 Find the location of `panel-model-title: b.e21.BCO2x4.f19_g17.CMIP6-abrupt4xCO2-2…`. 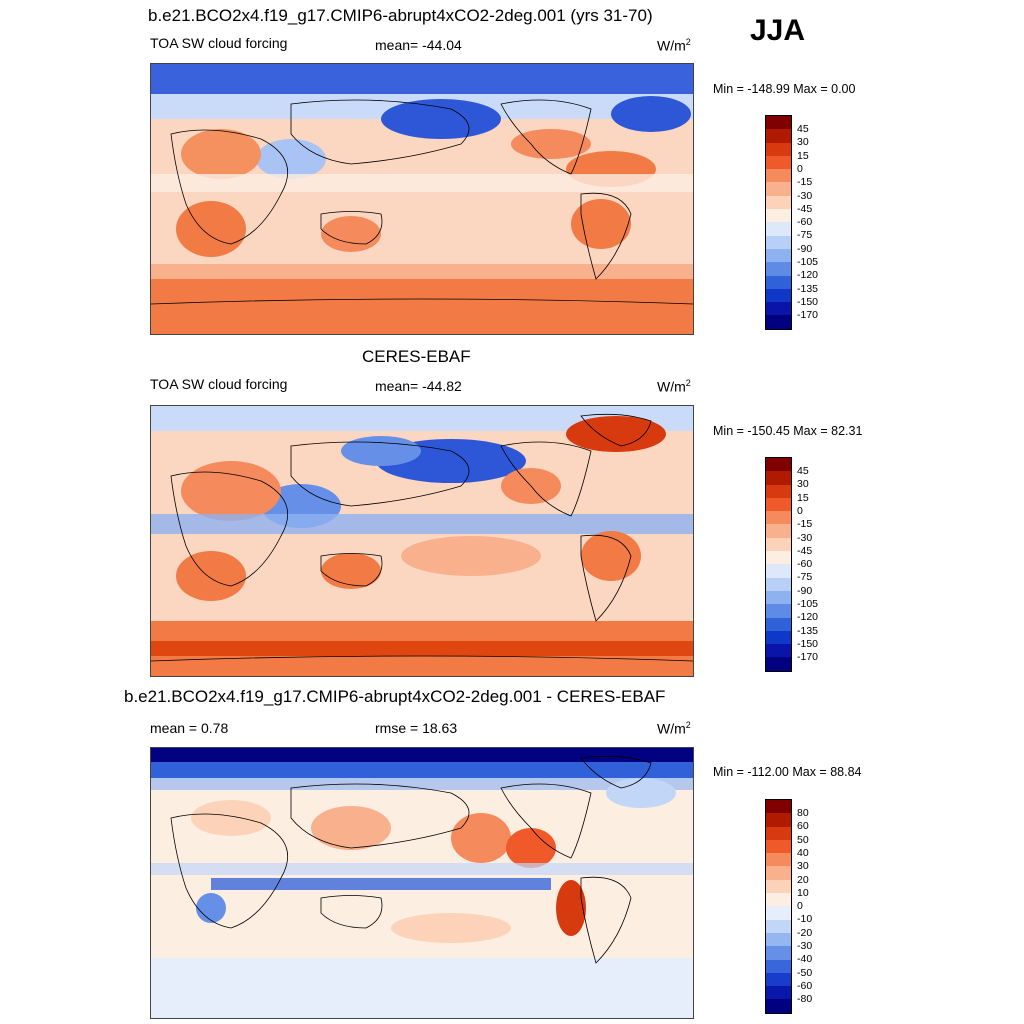

panel-model-title: b.e21.BCO2x4.f19_g17.CMIP6-abrupt4xCO2-2… is located at coordinates (400, 15).